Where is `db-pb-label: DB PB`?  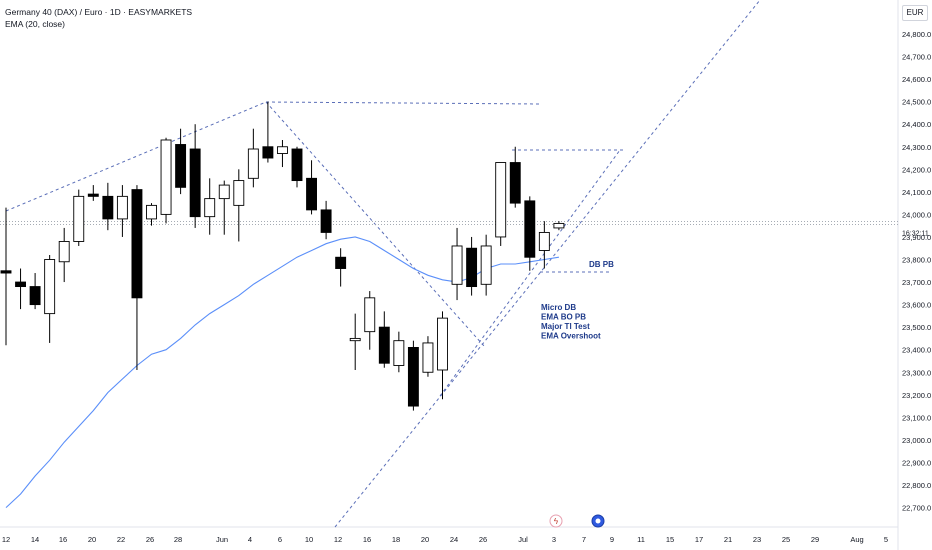
db-pb-label: DB PB is located at coordinates (601, 264).